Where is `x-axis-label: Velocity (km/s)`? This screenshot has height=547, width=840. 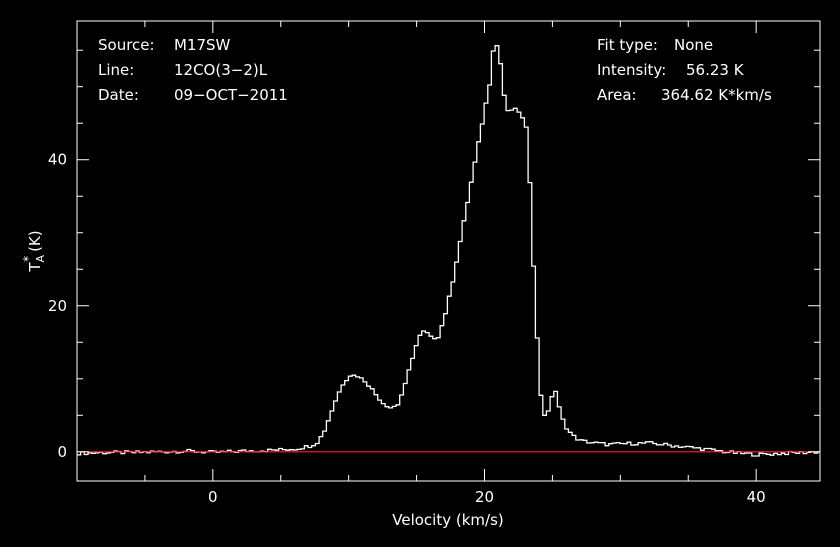 x-axis-label: Velocity (km/s) is located at coordinates (447, 520).